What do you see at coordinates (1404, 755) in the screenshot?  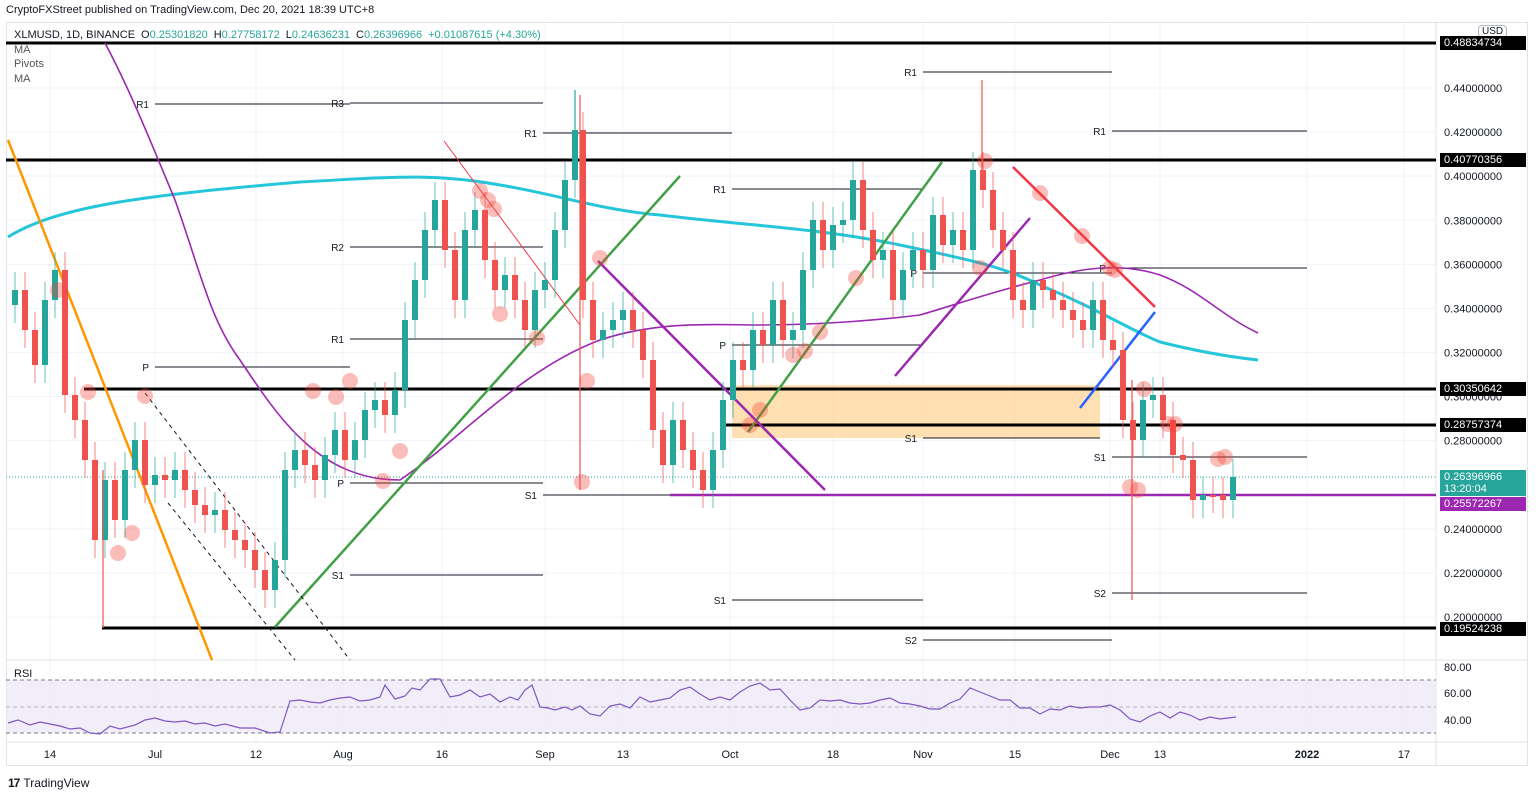 I see `svg-text: 17` at bounding box center [1404, 755].